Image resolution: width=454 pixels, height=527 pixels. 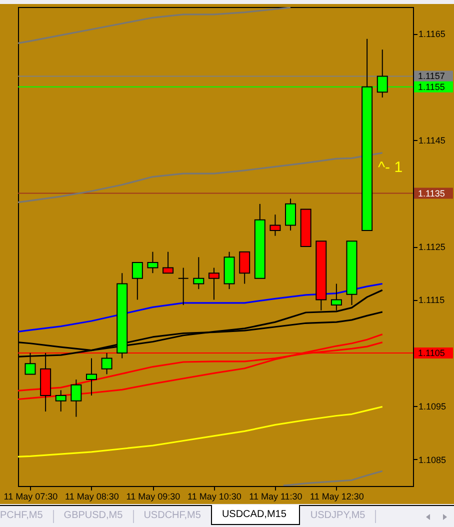 What do you see at coordinates (431, 87) in the screenshot?
I see `ref-line-label: 1.1155` at bounding box center [431, 87].